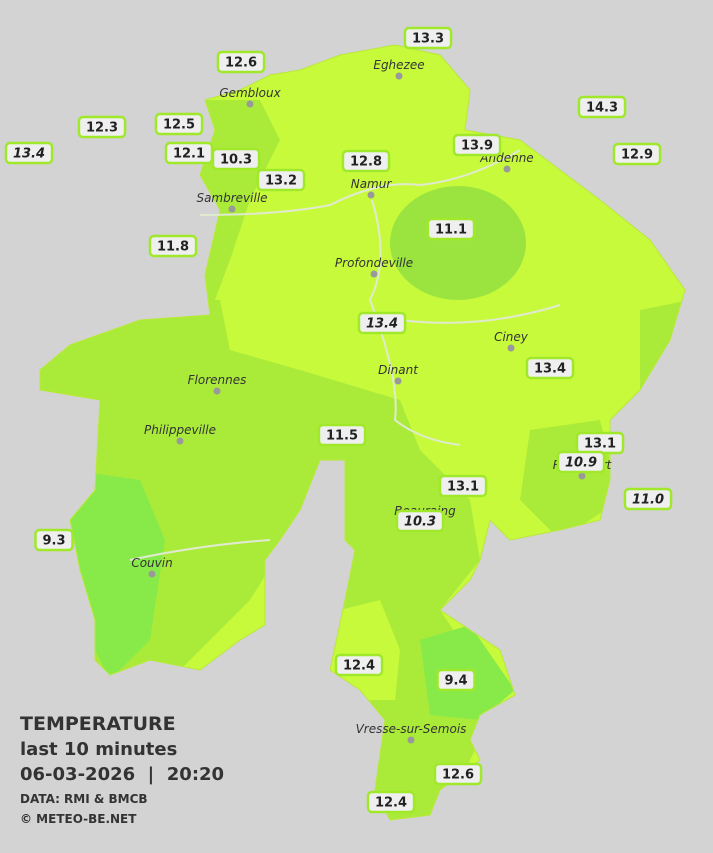  What do you see at coordinates (180, 430) in the screenshot?
I see `city-name: Philippeville` at bounding box center [180, 430].